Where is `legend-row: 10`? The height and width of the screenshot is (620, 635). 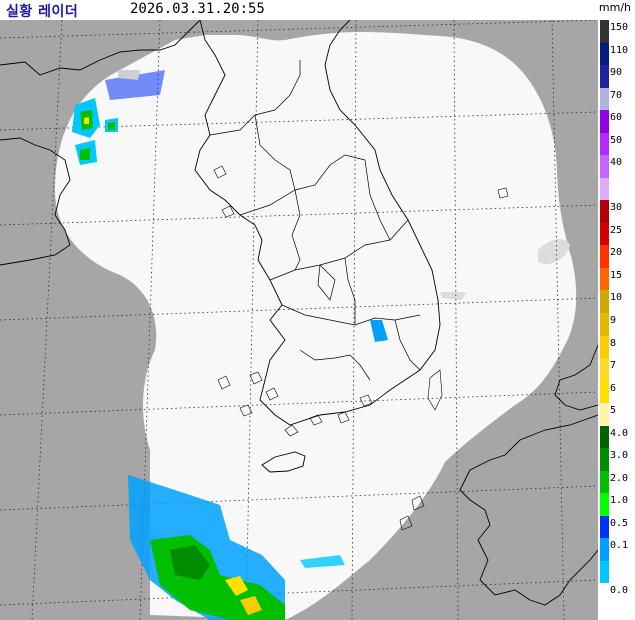 legend-row: 10 is located at coordinates (616, 301).